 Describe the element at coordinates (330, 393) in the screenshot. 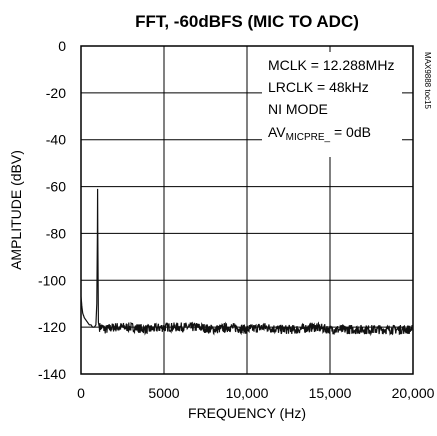

I see `x-tick-label: 15,000` at that location.